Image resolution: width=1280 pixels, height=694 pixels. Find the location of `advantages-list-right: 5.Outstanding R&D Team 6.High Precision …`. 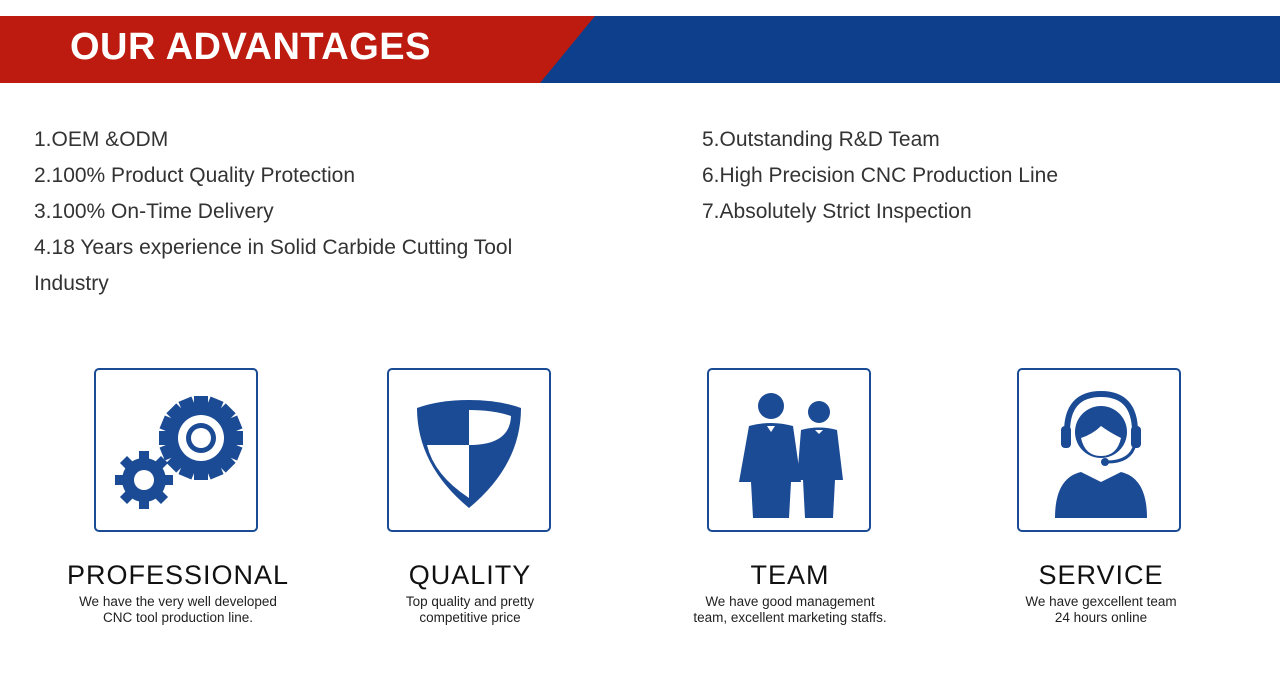

advantages-list-right: 5.Outstanding R&D Team 6.High Precision … is located at coordinates (880, 176).